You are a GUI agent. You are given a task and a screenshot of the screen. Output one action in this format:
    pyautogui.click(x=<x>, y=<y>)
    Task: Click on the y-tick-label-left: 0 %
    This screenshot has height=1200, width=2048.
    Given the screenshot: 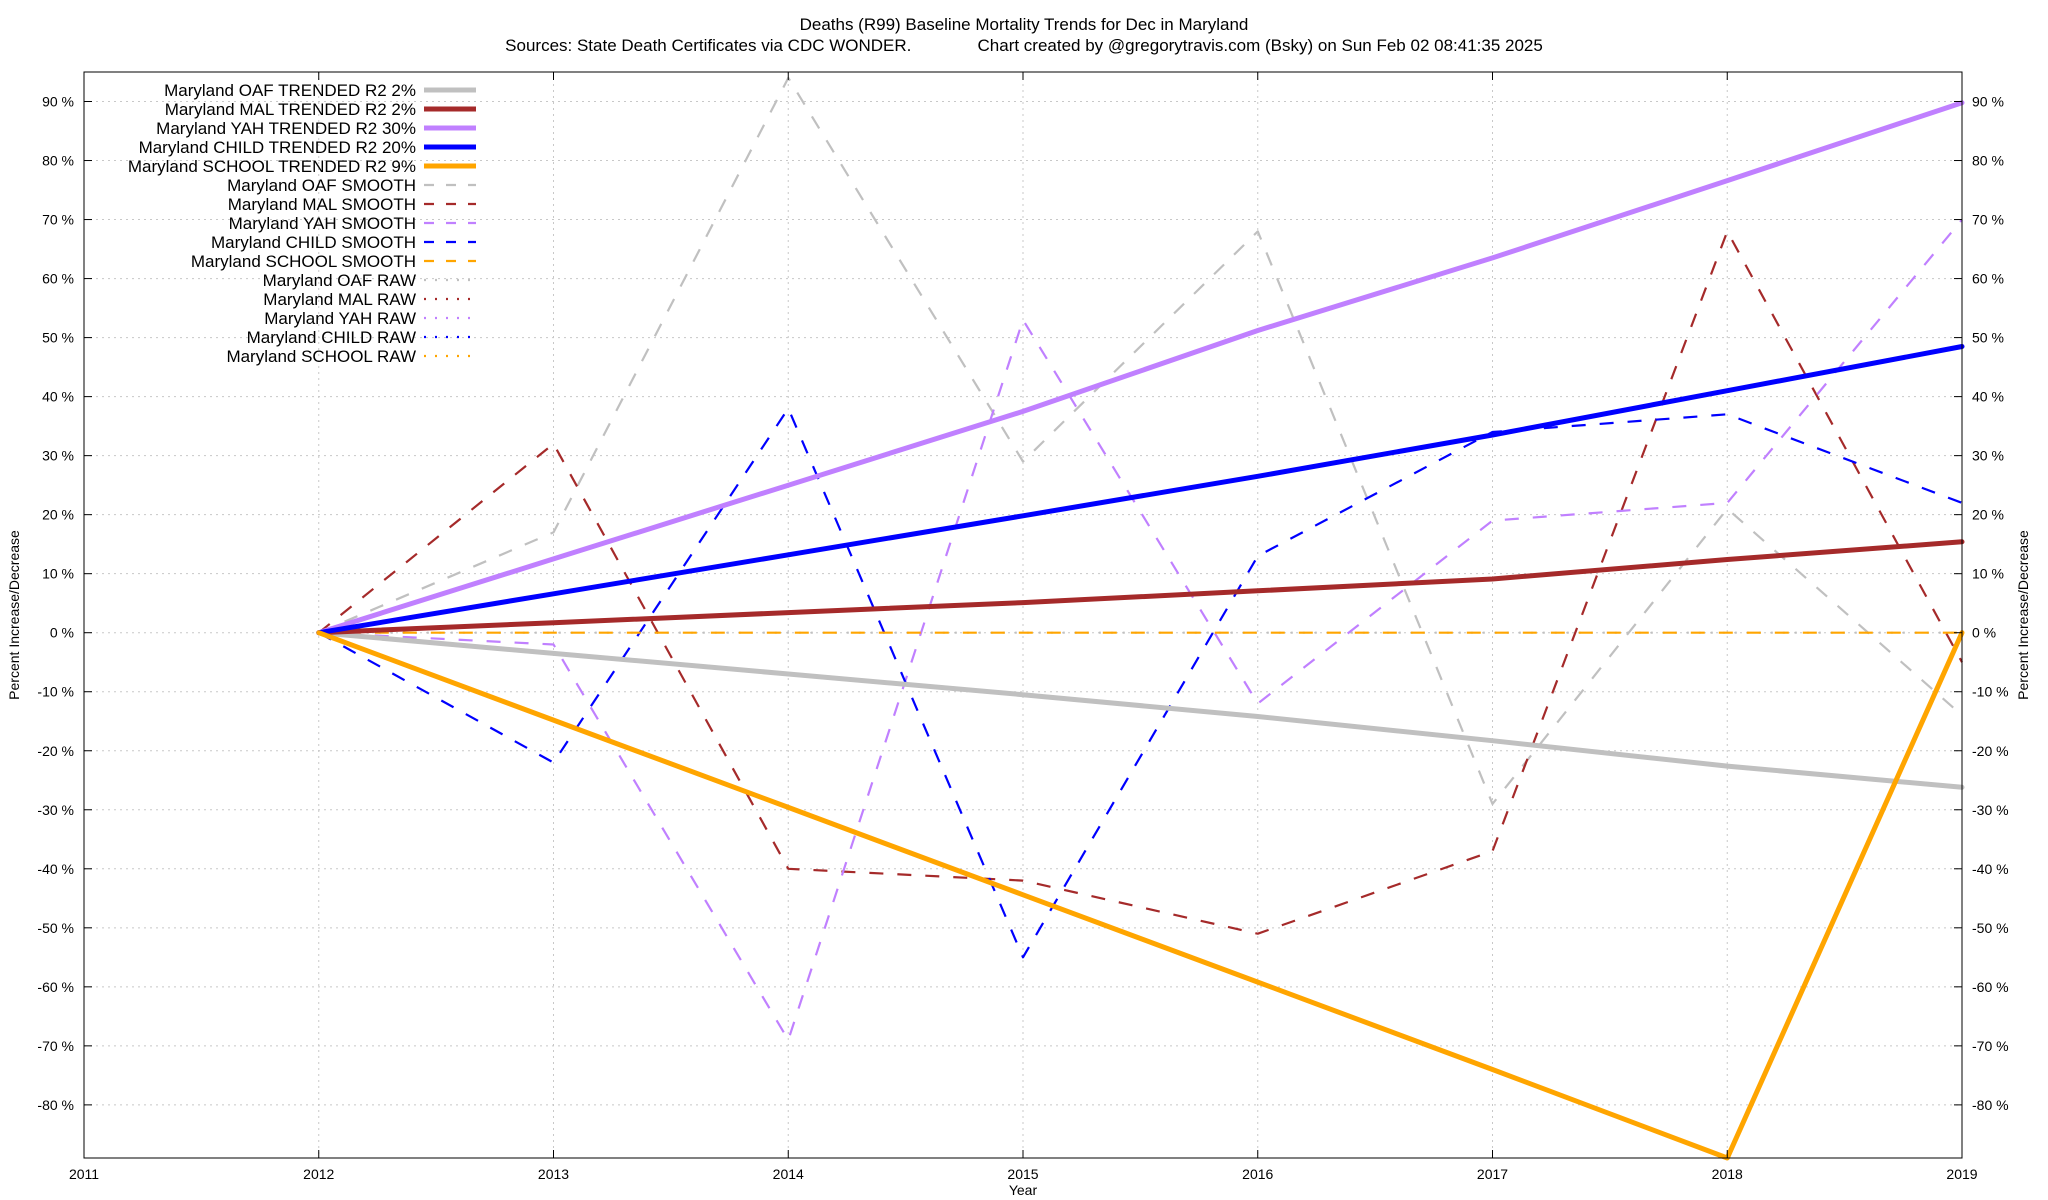 What is the action you would take?
    pyautogui.click(x=62, y=633)
    